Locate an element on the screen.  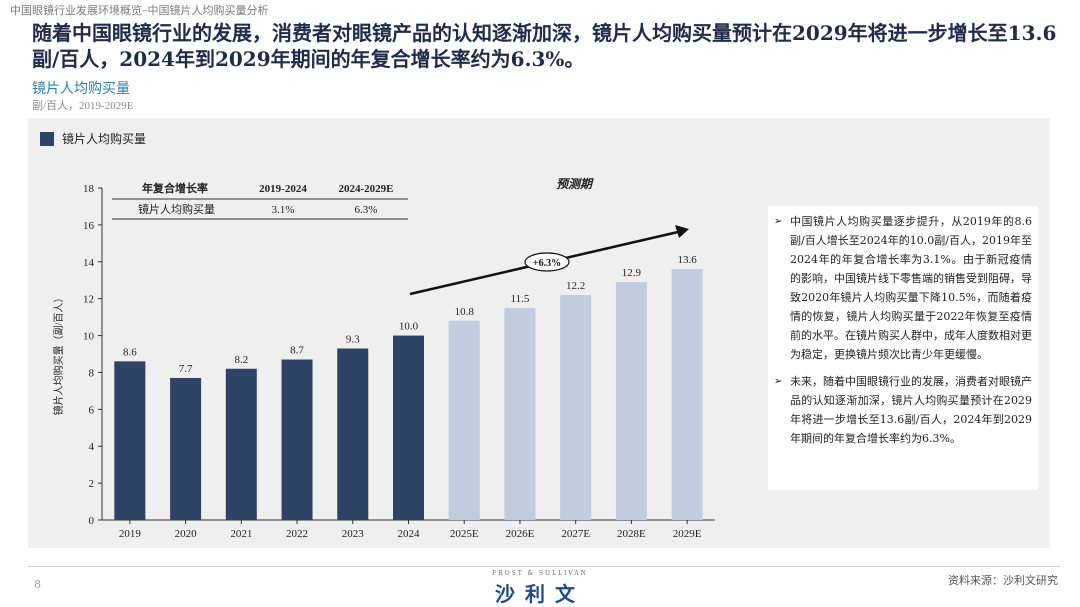
chart-legend: 镜片人均购买量 is located at coordinates (93, 138).